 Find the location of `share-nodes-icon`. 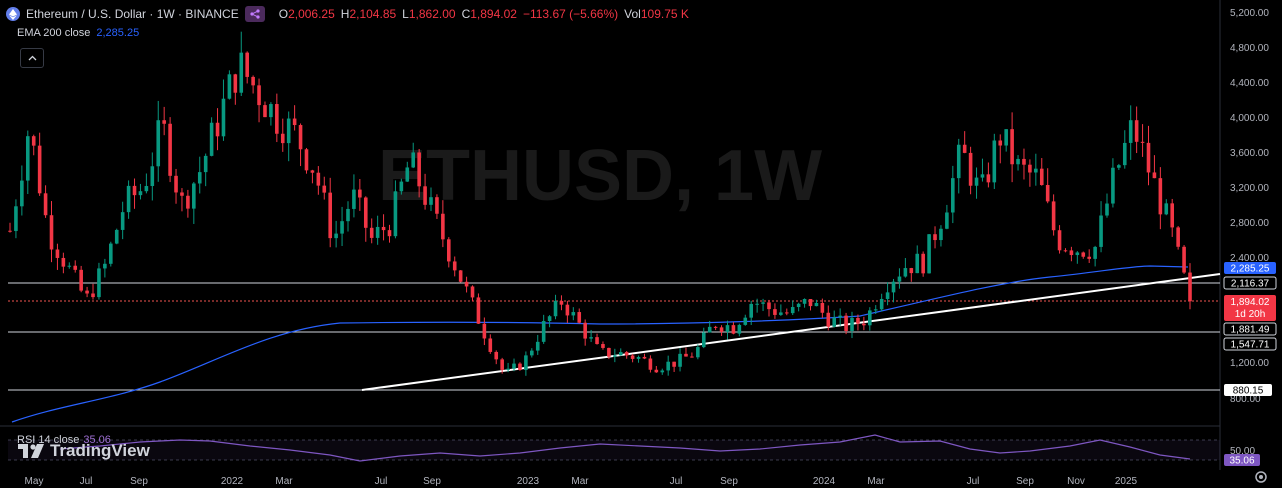

share-nodes-icon is located at coordinates (254, 14).